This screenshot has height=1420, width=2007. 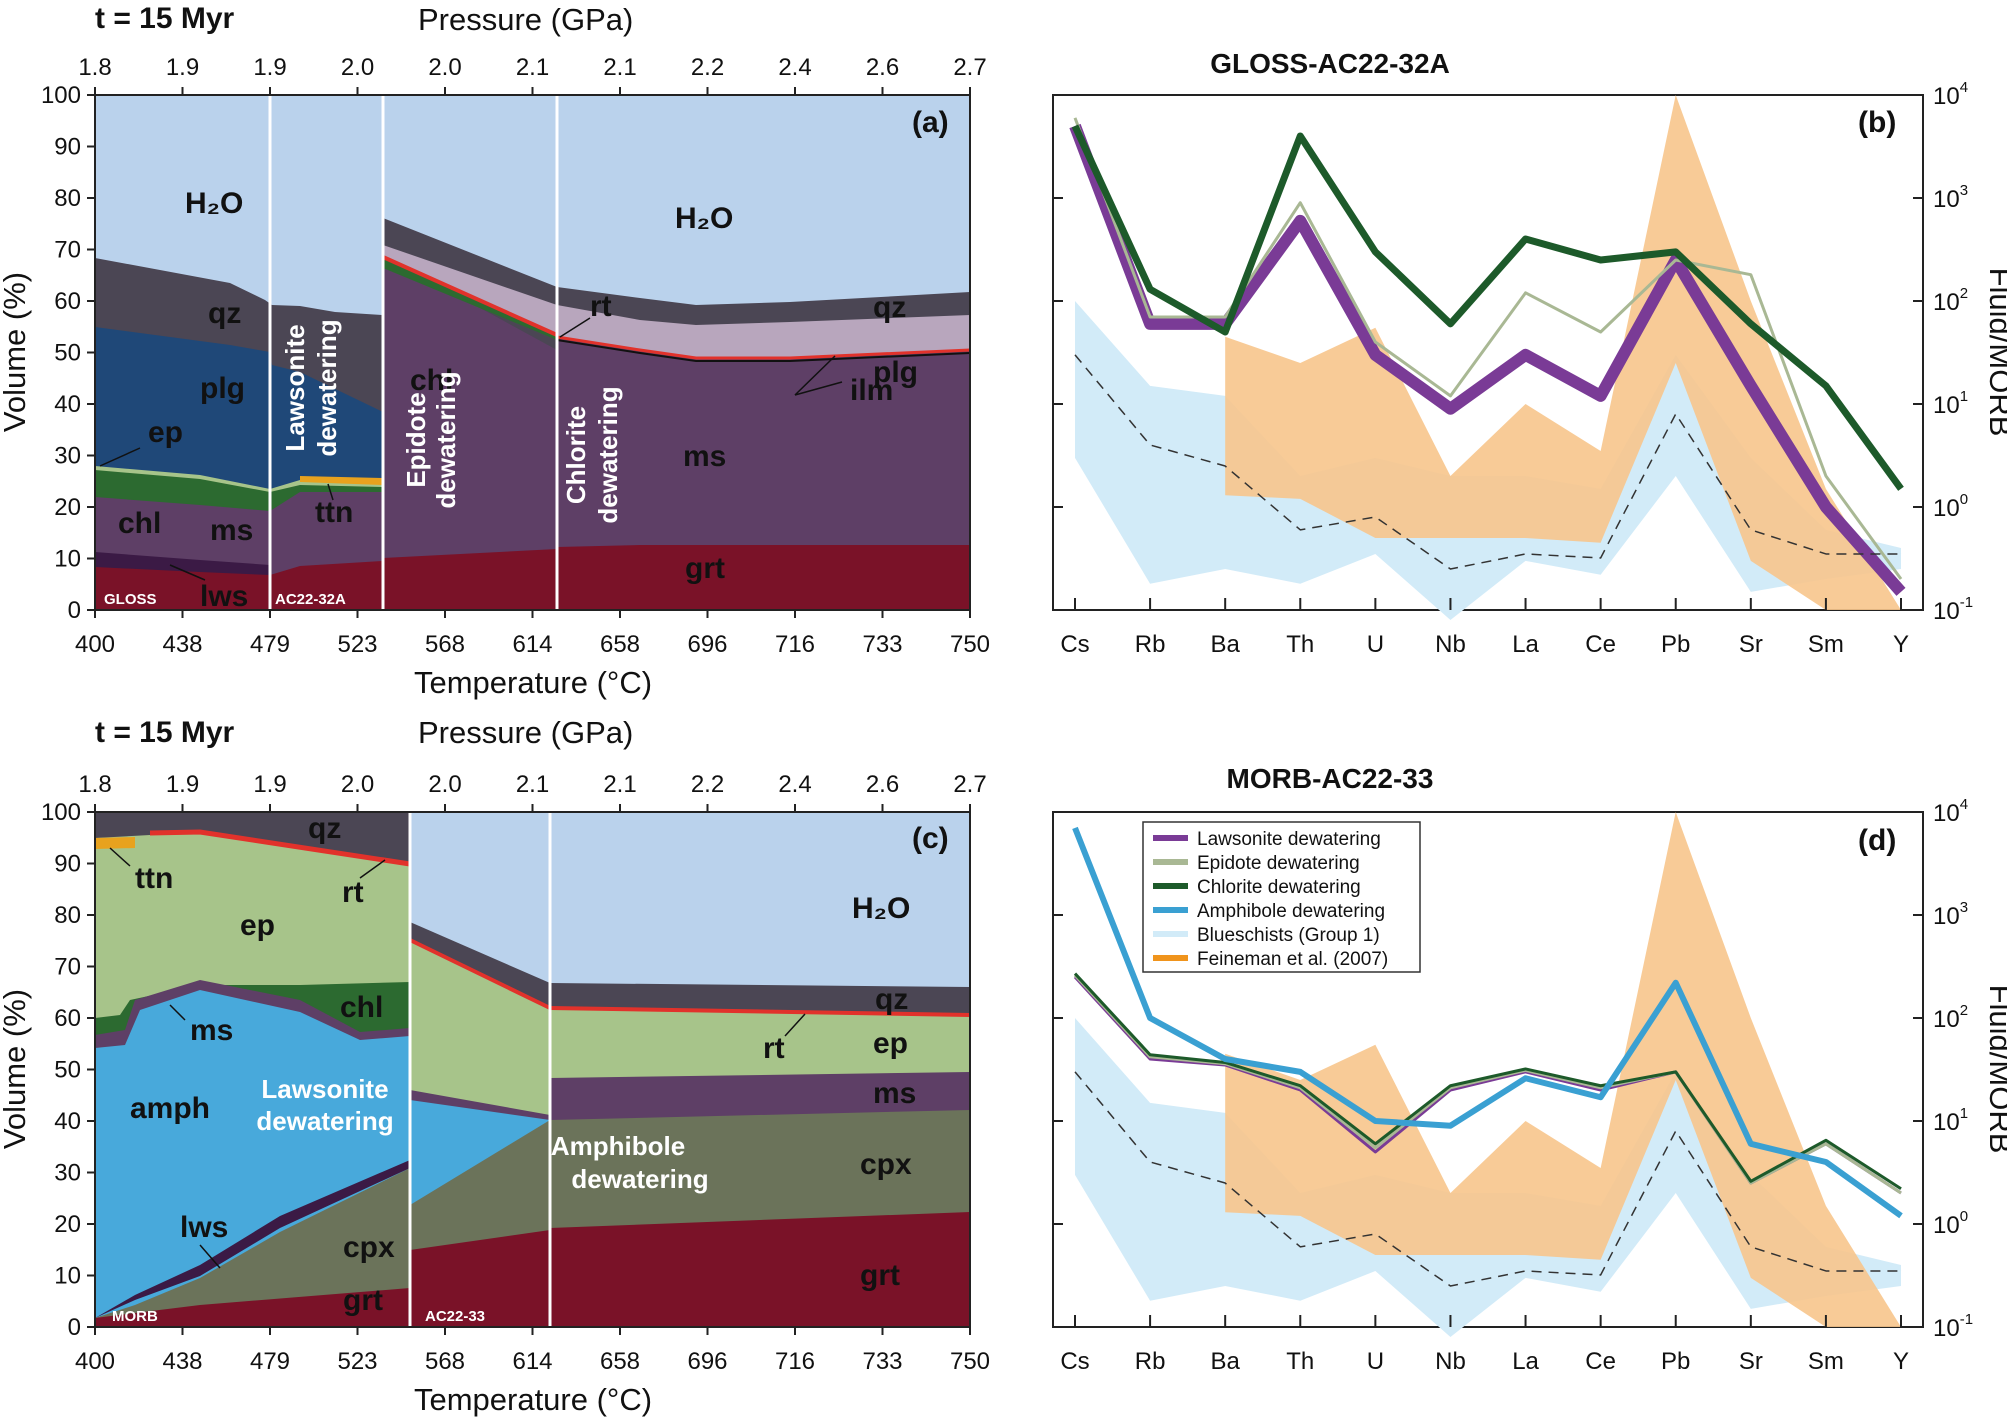 What do you see at coordinates (67, 404) in the screenshot?
I see `y-tick-label: 40` at bounding box center [67, 404].